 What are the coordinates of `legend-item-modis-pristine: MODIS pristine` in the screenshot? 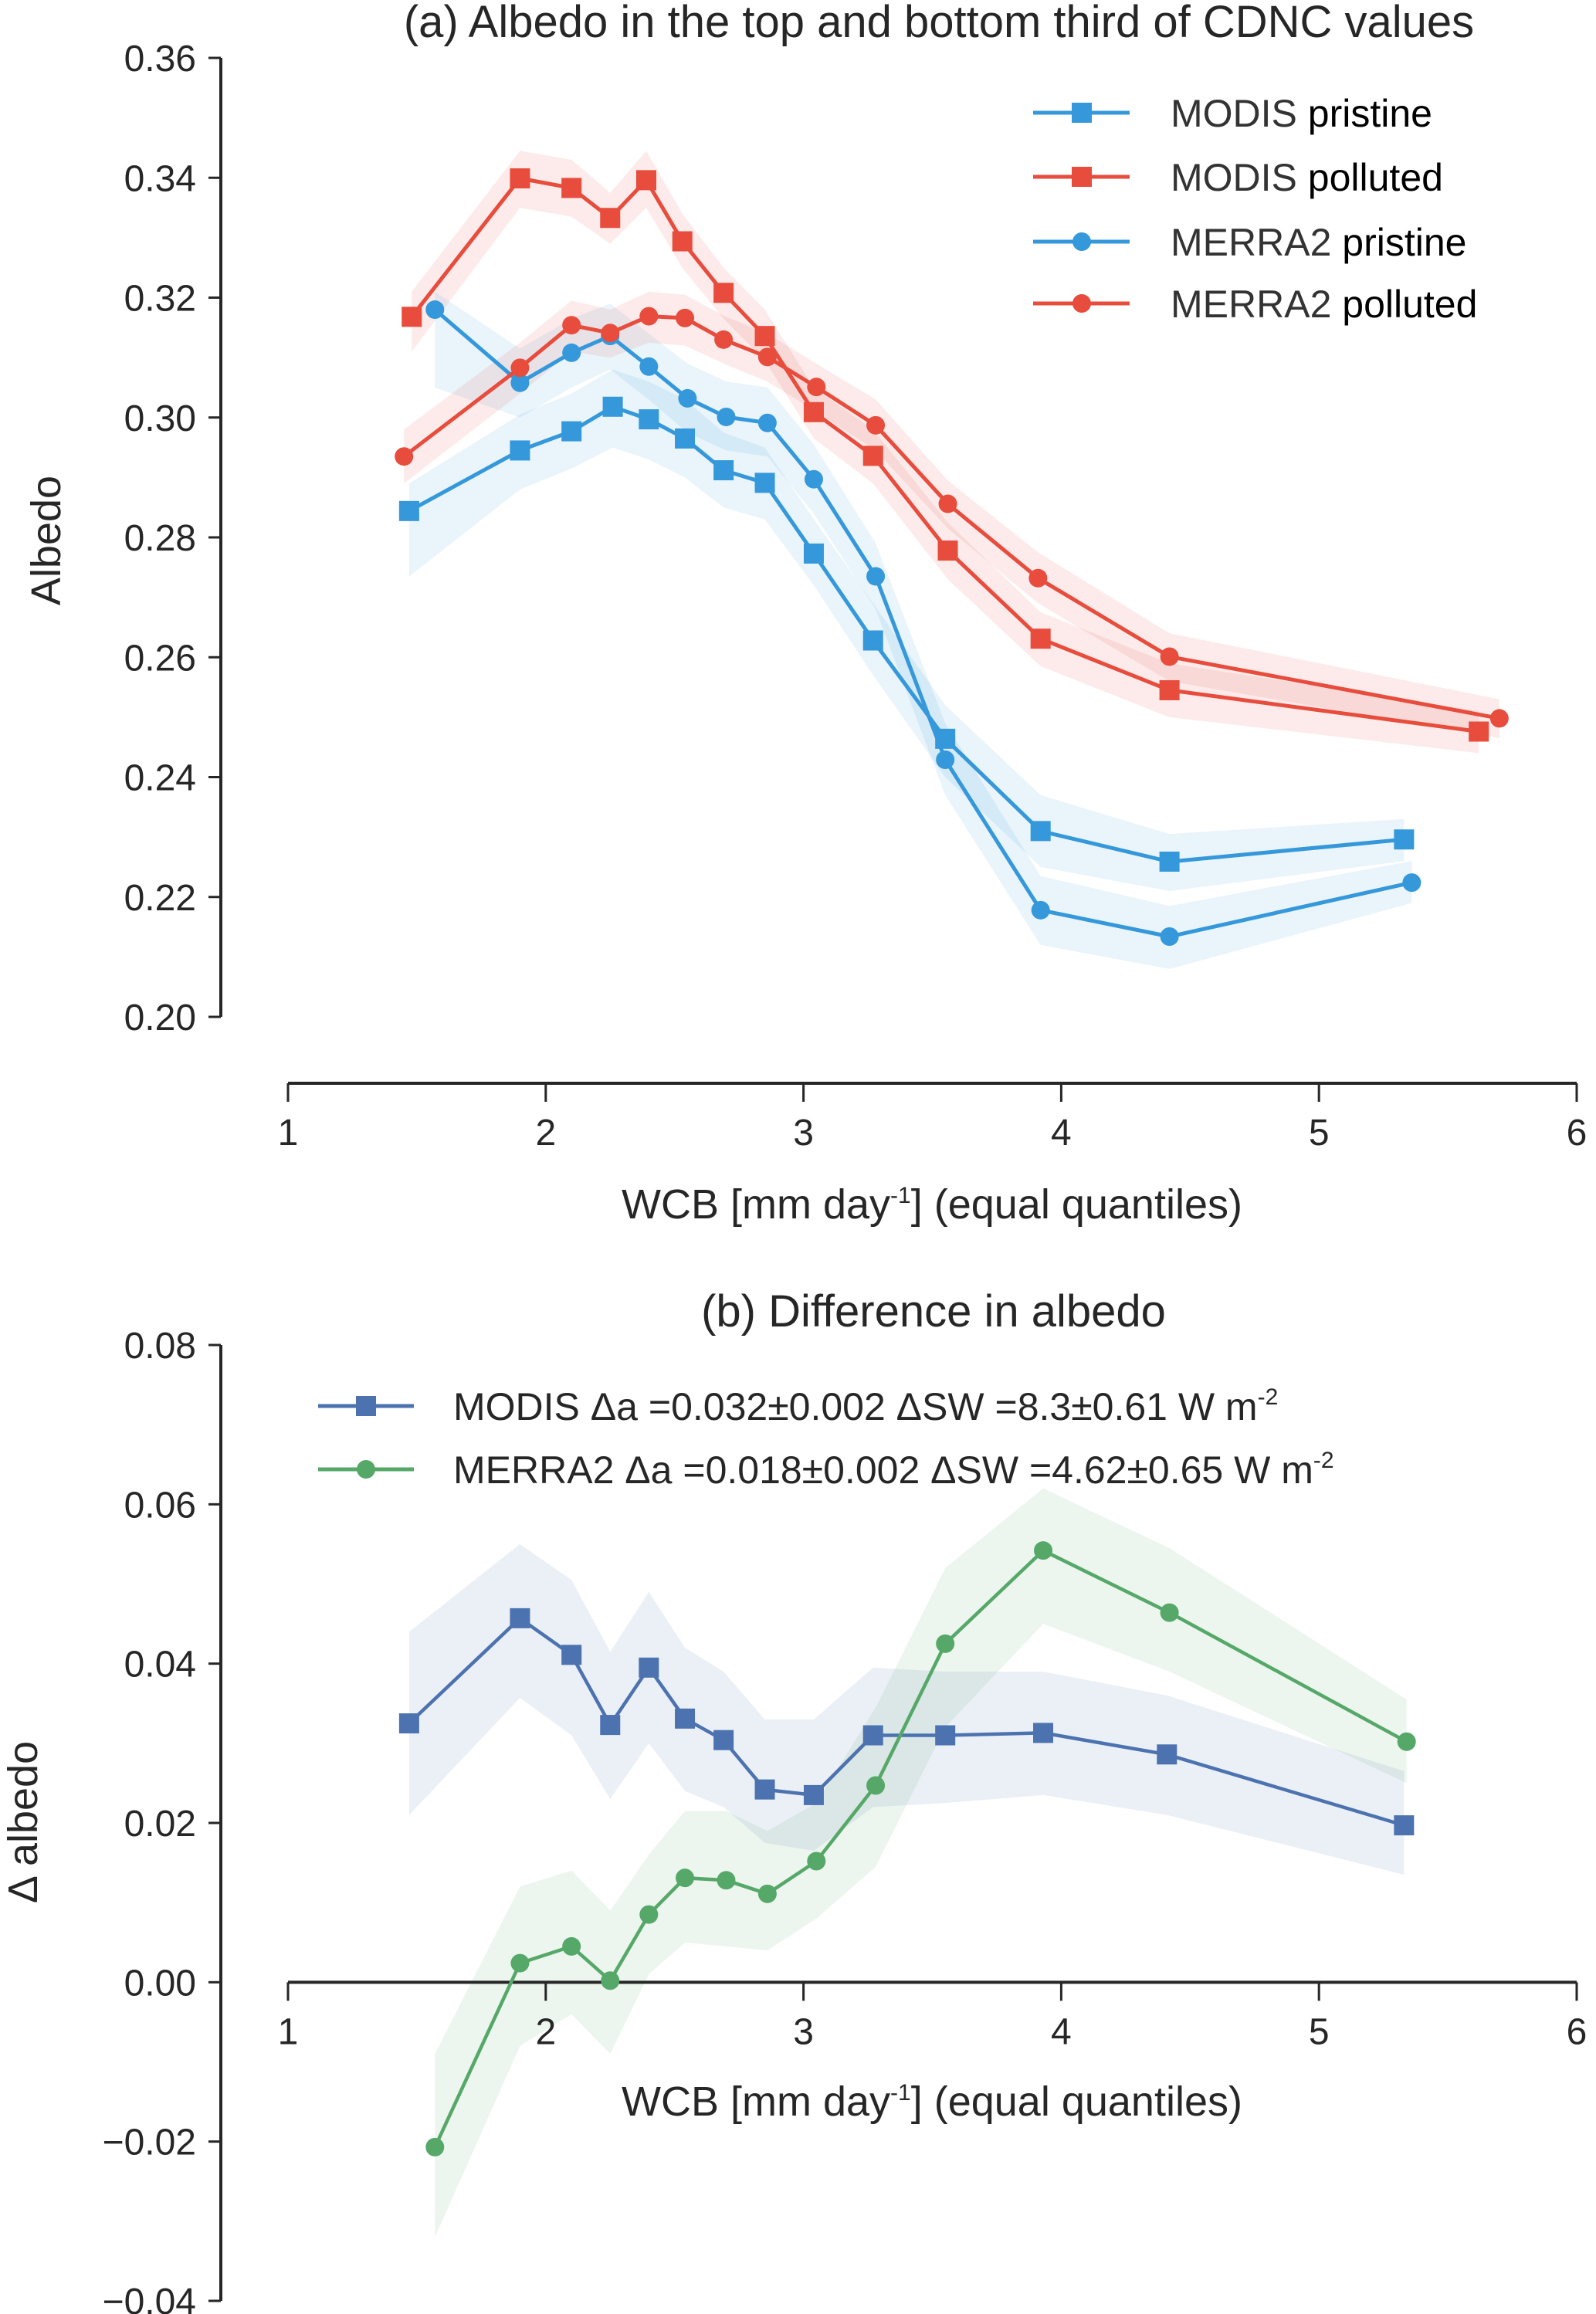 It's located at (1232, 113).